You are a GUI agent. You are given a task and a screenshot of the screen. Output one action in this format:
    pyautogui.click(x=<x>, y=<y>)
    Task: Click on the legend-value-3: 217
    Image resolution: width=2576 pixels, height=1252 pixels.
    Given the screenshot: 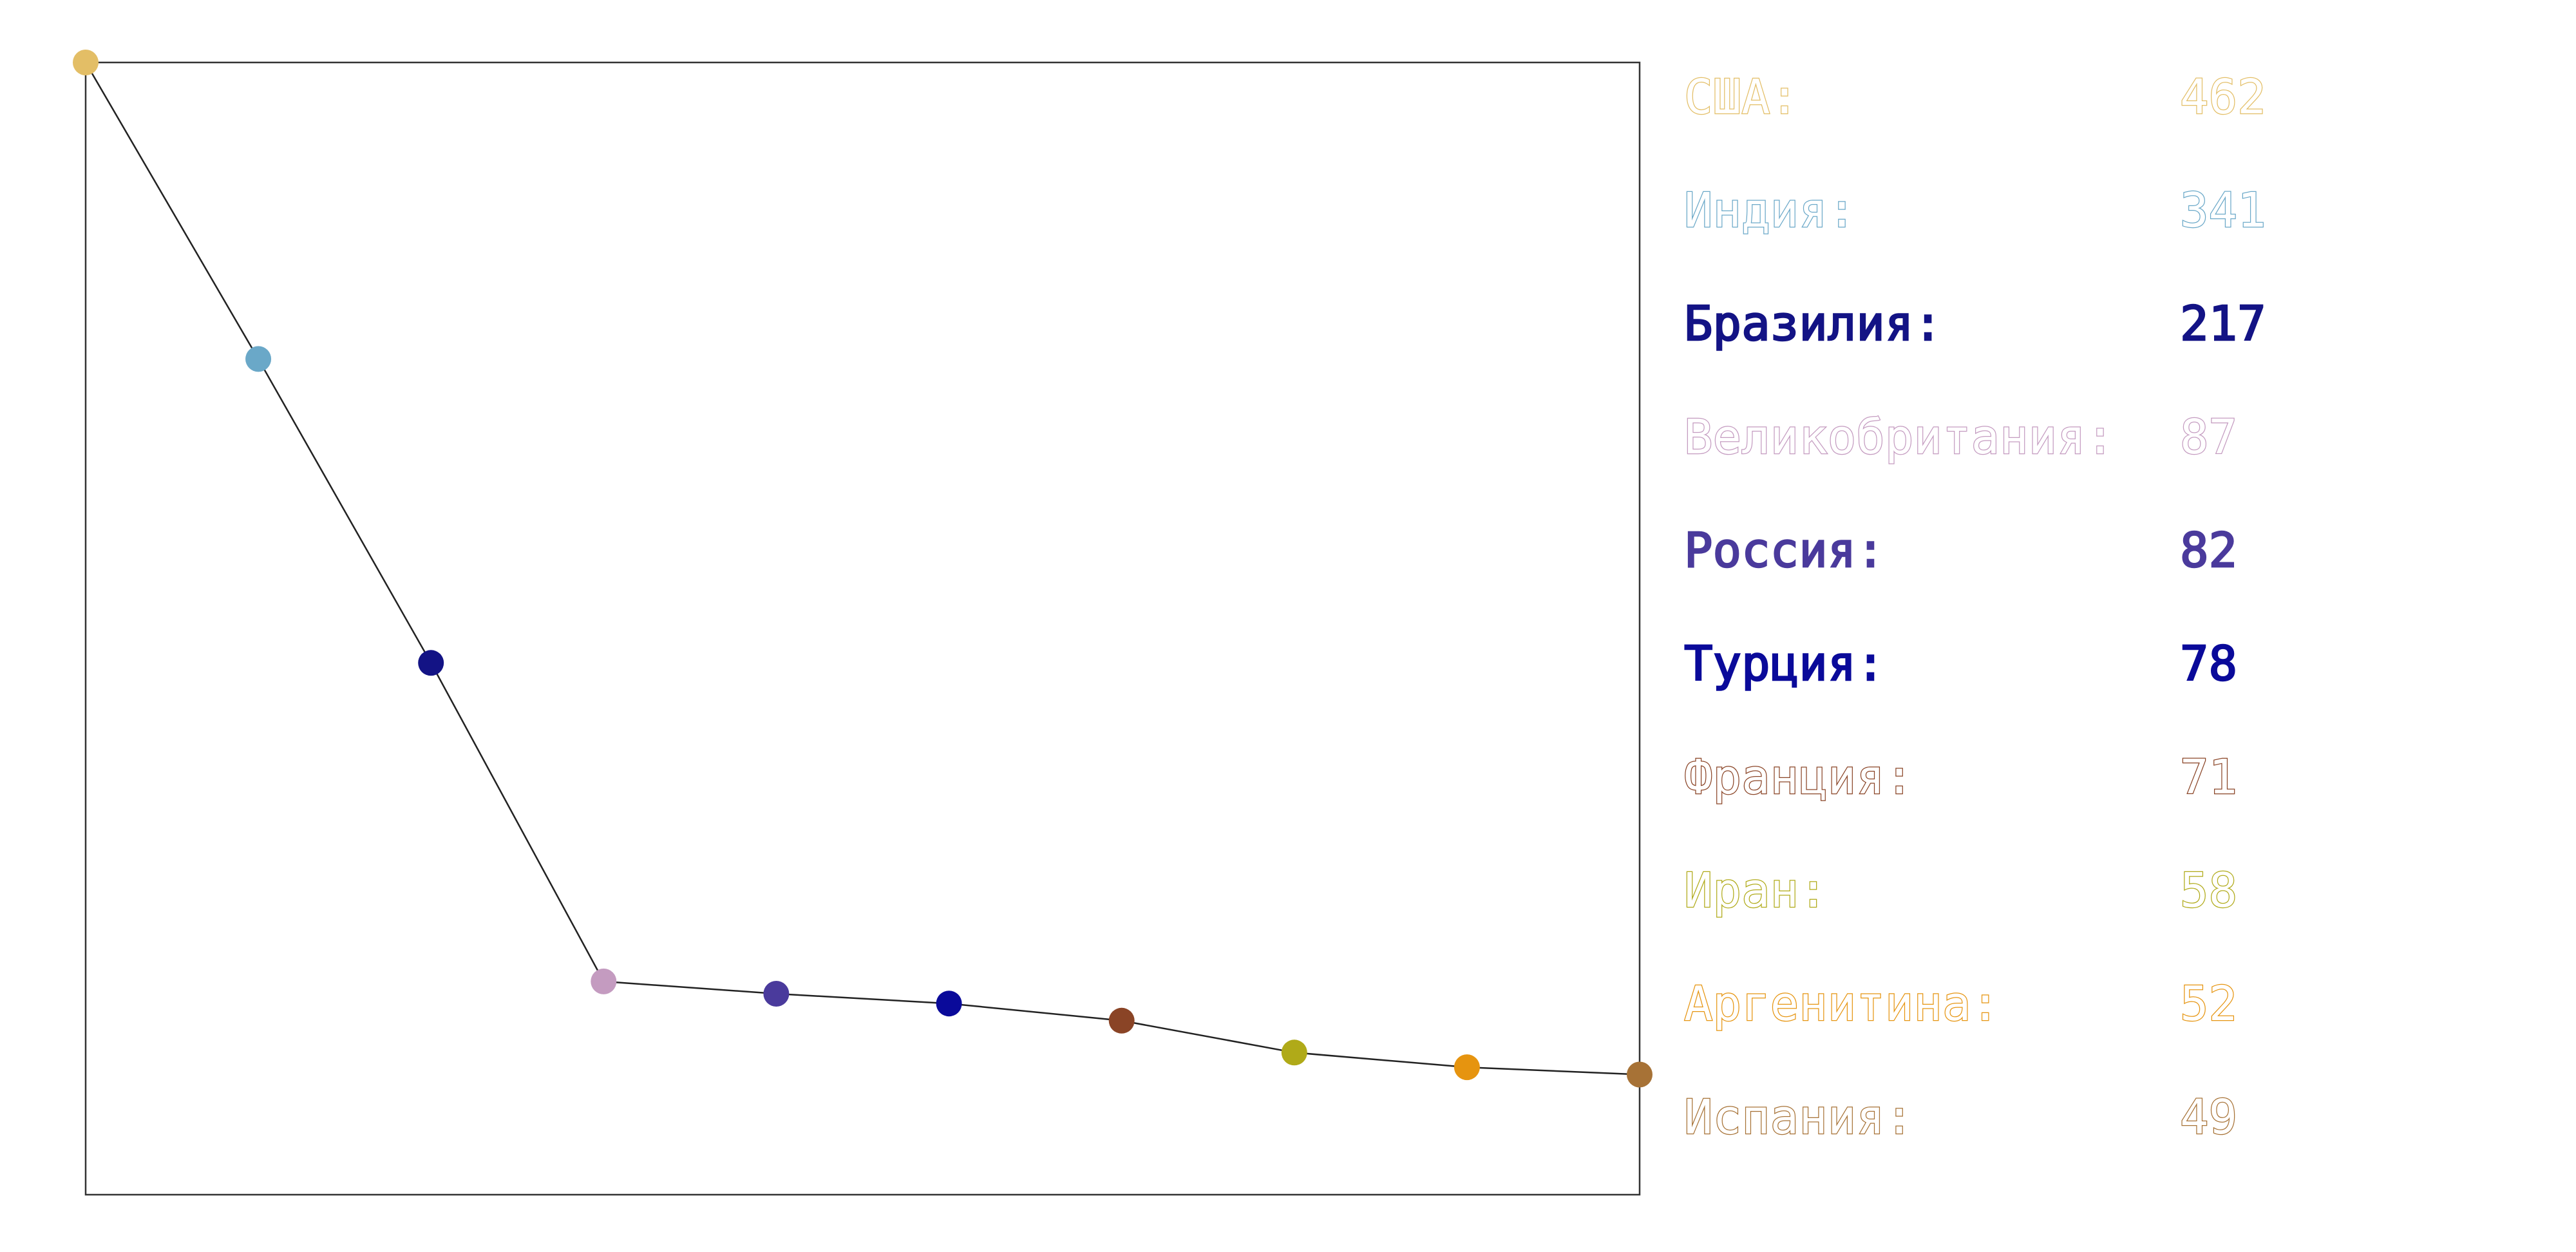 What is the action you would take?
    pyautogui.click(x=2223, y=324)
    